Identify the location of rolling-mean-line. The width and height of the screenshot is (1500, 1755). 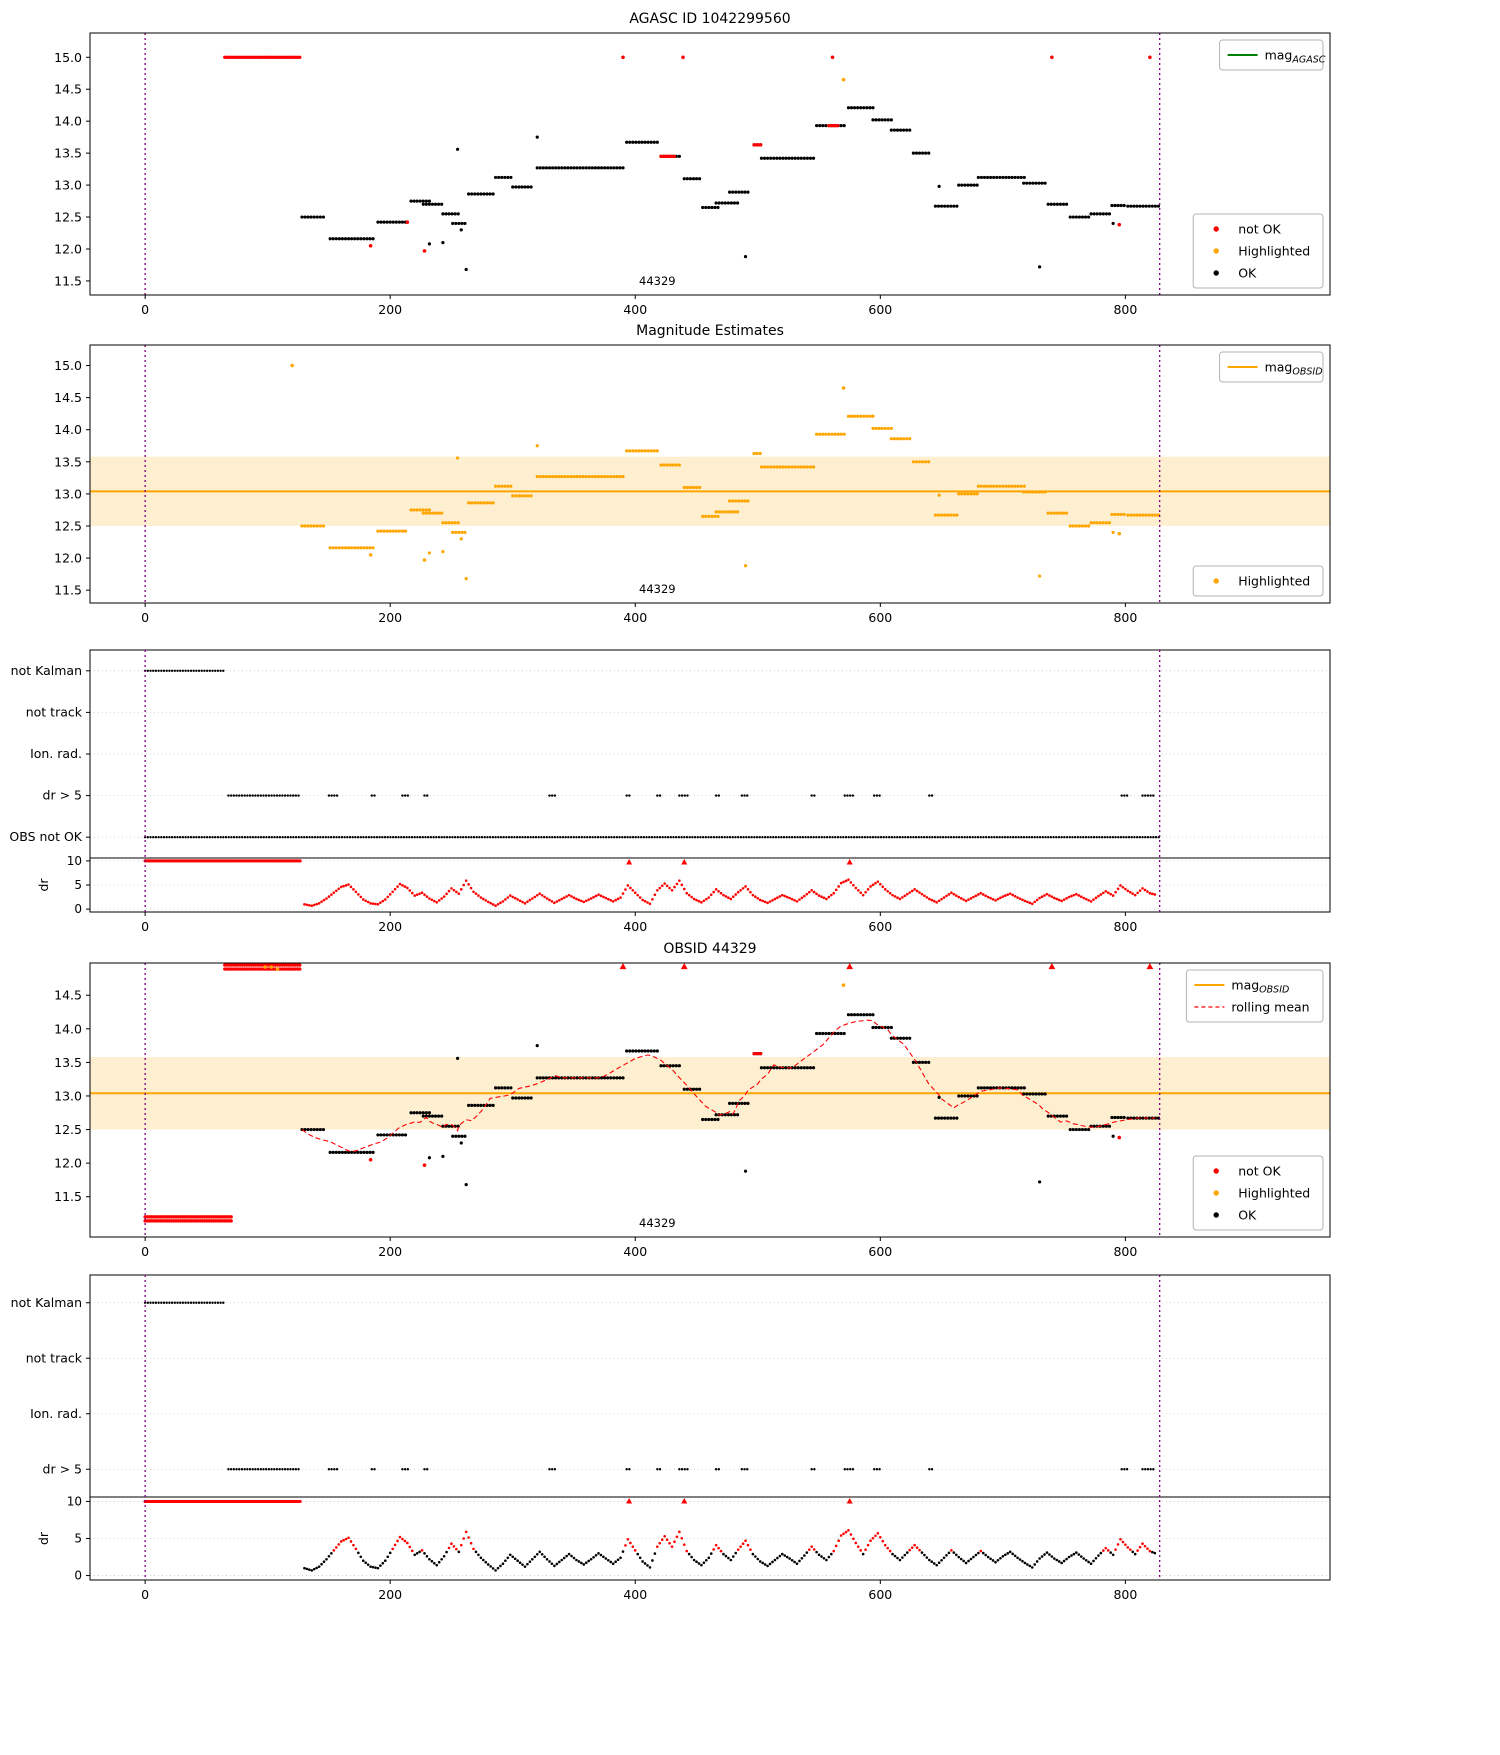
(728, 1085).